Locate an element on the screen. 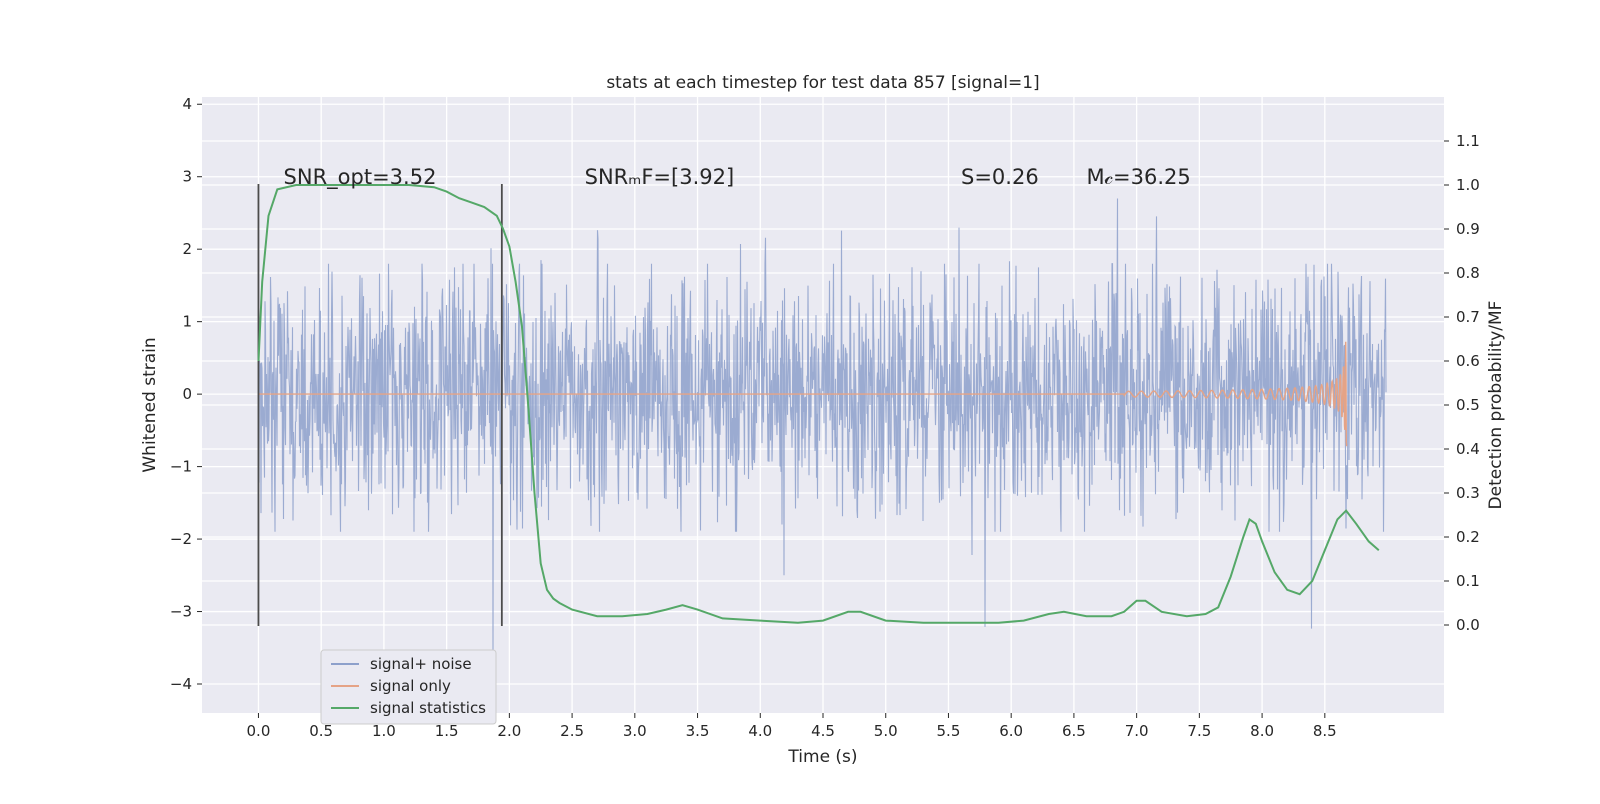  x-tick-label: 8.0 is located at coordinates (1262, 731).